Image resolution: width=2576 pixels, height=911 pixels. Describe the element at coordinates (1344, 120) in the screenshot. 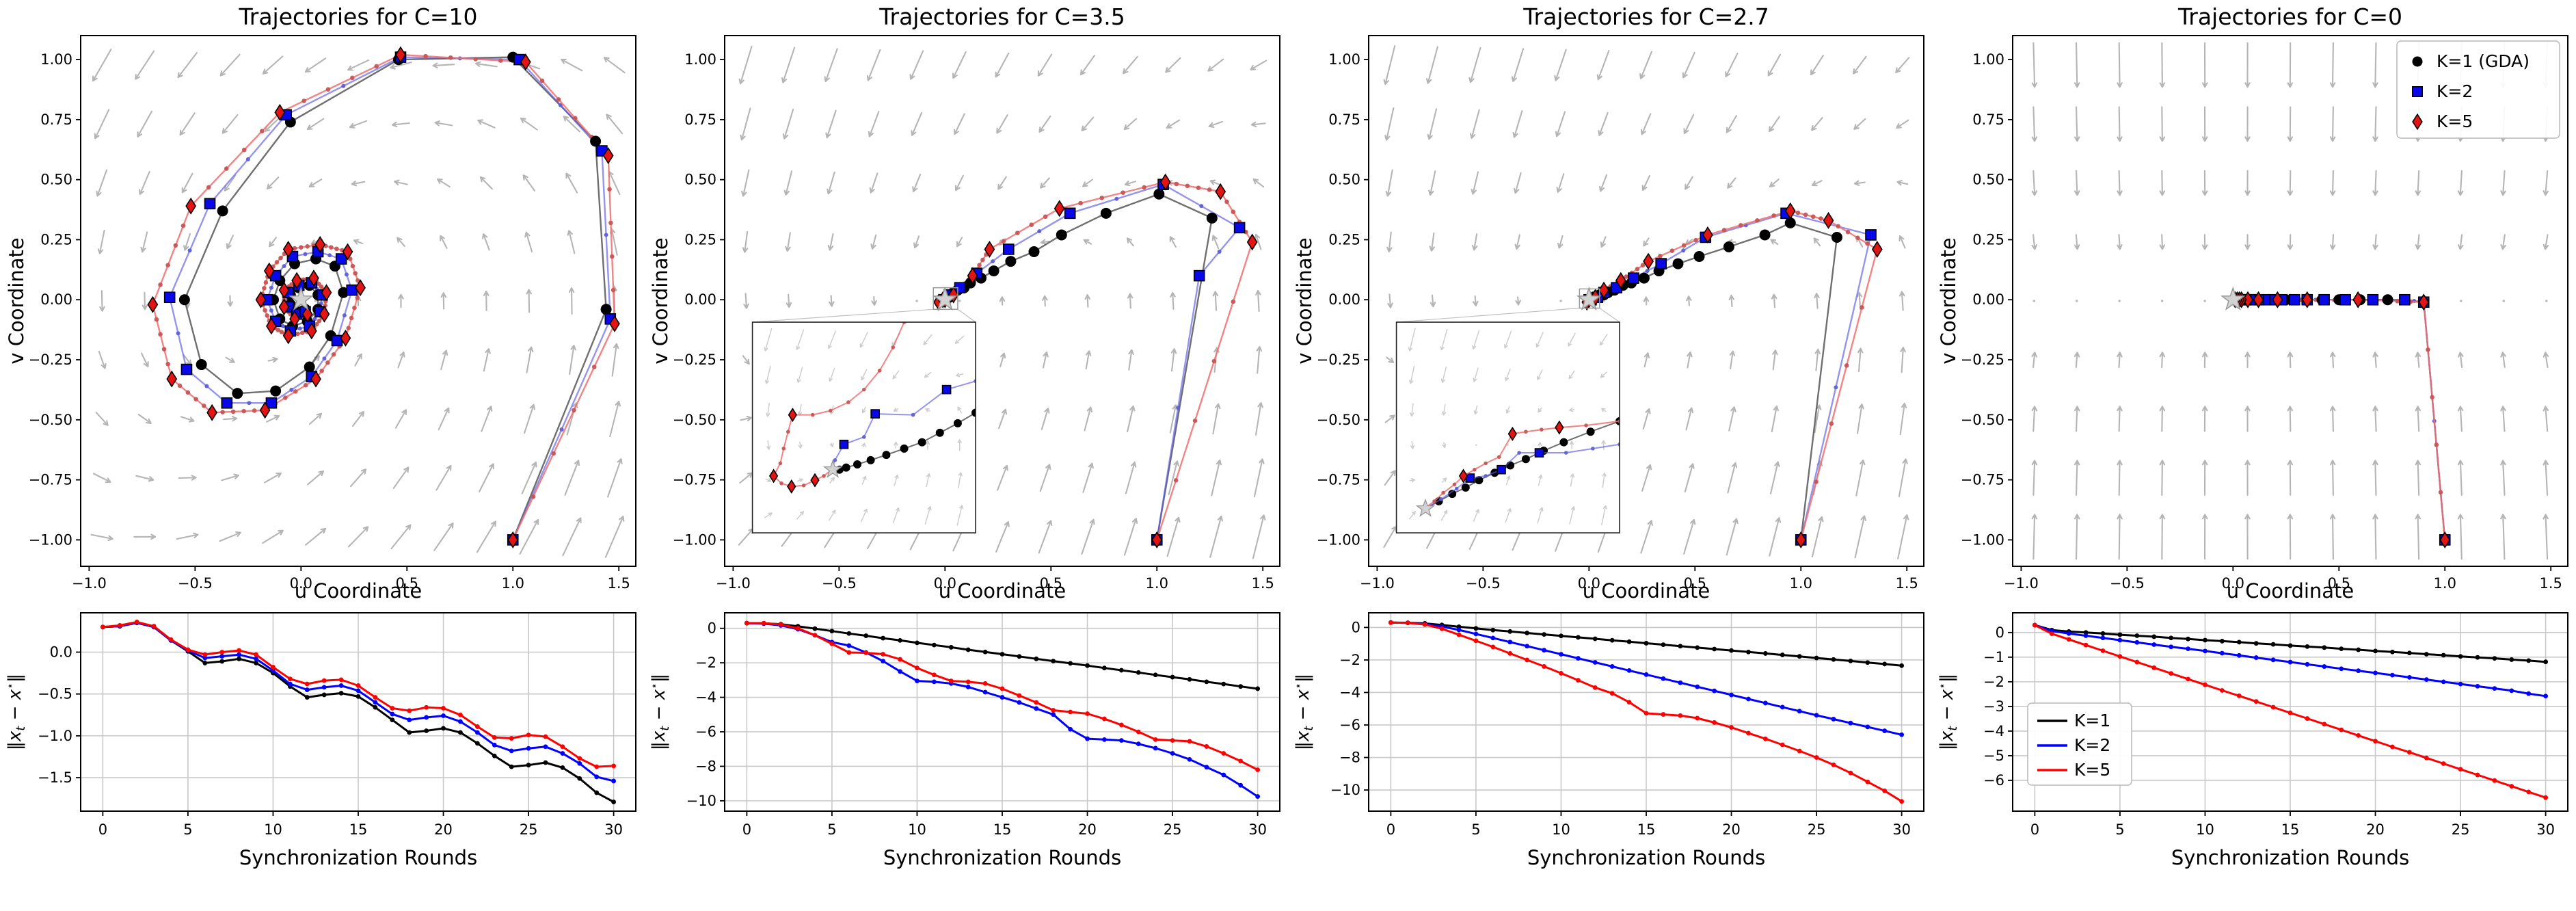

I see `y-tick-label: 0.75` at that location.